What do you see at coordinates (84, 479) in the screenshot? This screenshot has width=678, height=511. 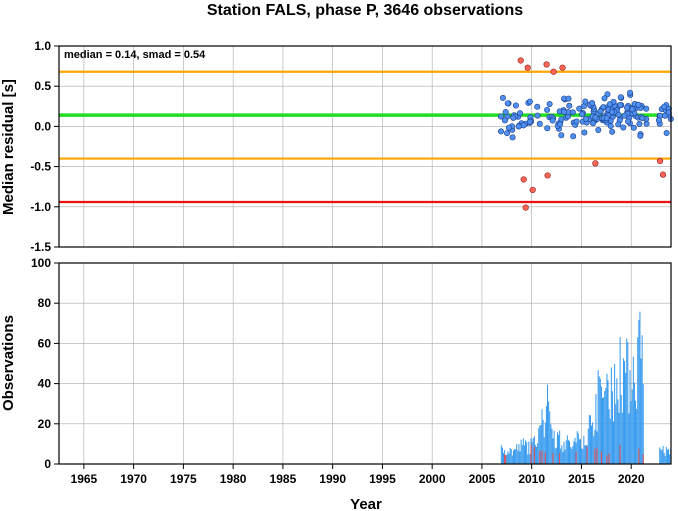 I see `x-tick-label: 1965` at bounding box center [84, 479].